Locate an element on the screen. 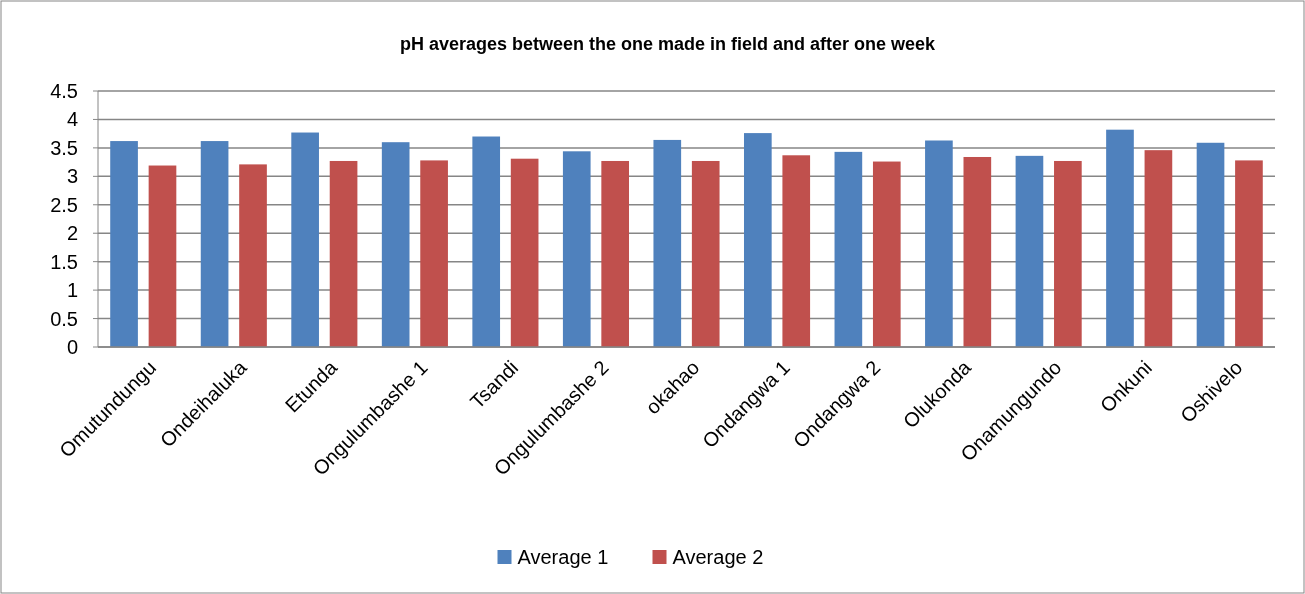 The height and width of the screenshot is (594, 1305). legend-label: Average 2 is located at coordinates (718, 557).